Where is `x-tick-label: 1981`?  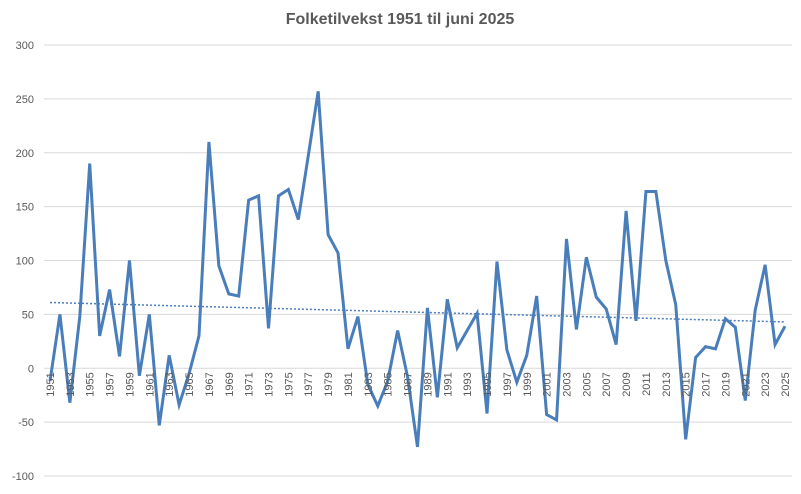 x-tick-label: 1981 is located at coordinates (349, 384).